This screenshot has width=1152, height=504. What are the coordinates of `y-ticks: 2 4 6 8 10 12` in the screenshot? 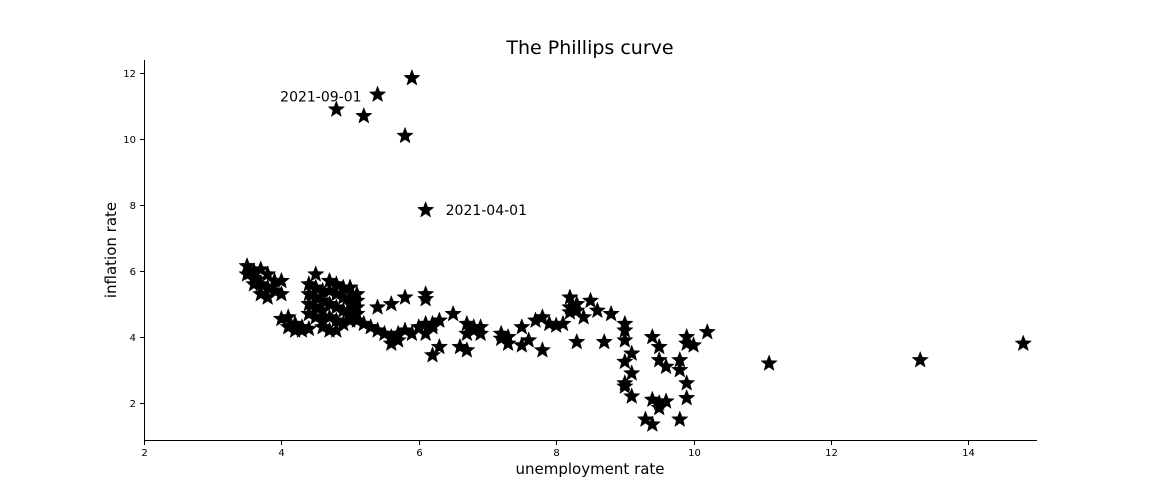 It's located at (133, 239).